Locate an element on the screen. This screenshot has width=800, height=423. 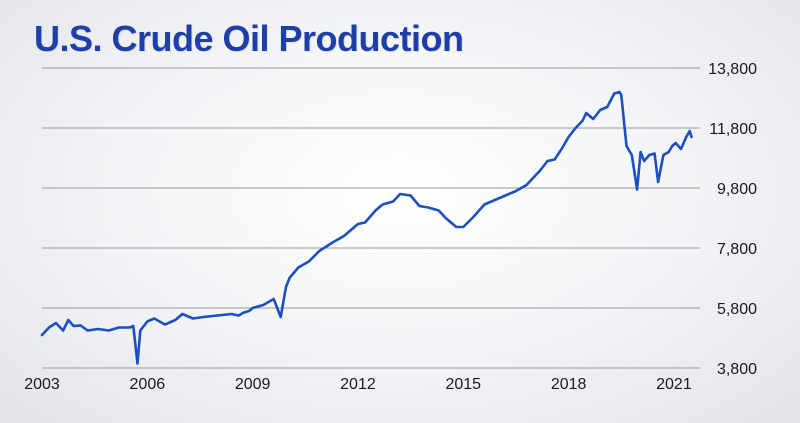
y-tick-label: 9,800 is located at coordinates (737, 189).